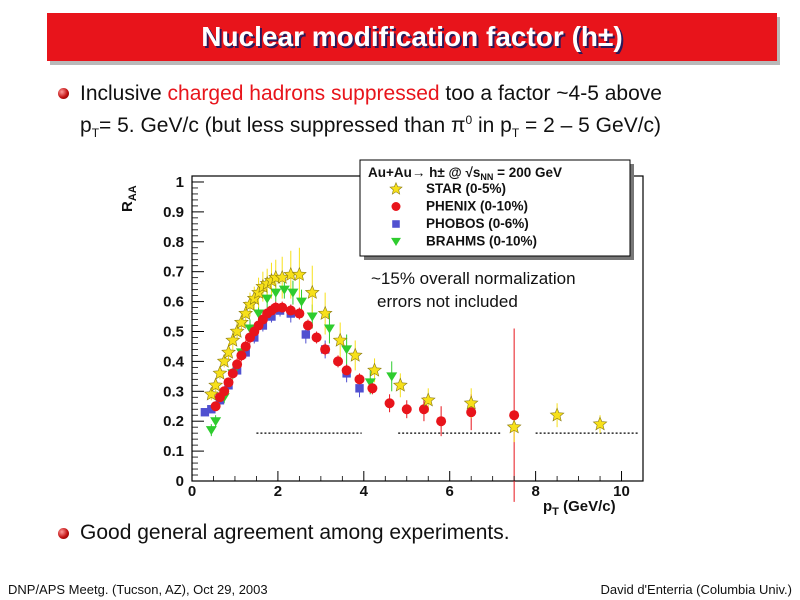 Image resolution: width=800 pixels, height=600 pixels. I want to click on title-banner: Nuclear modification factor (h±), so click(412, 37).